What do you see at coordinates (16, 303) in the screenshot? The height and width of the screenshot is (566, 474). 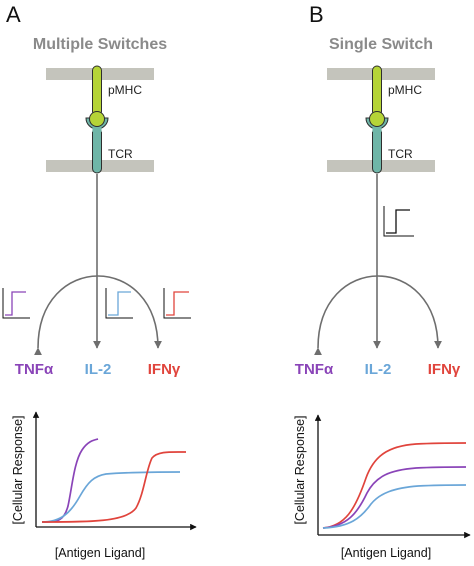 I see `switch-icon-tnf` at bounding box center [16, 303].